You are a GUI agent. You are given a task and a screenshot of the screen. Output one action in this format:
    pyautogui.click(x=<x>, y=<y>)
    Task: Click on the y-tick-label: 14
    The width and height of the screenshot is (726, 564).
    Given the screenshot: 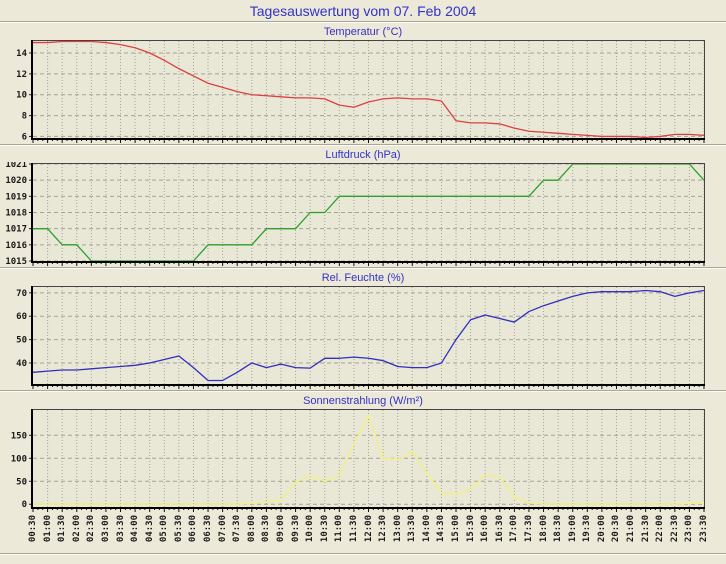 What is the action you would take?
    pyautogui.click(x=21, y=54)
    